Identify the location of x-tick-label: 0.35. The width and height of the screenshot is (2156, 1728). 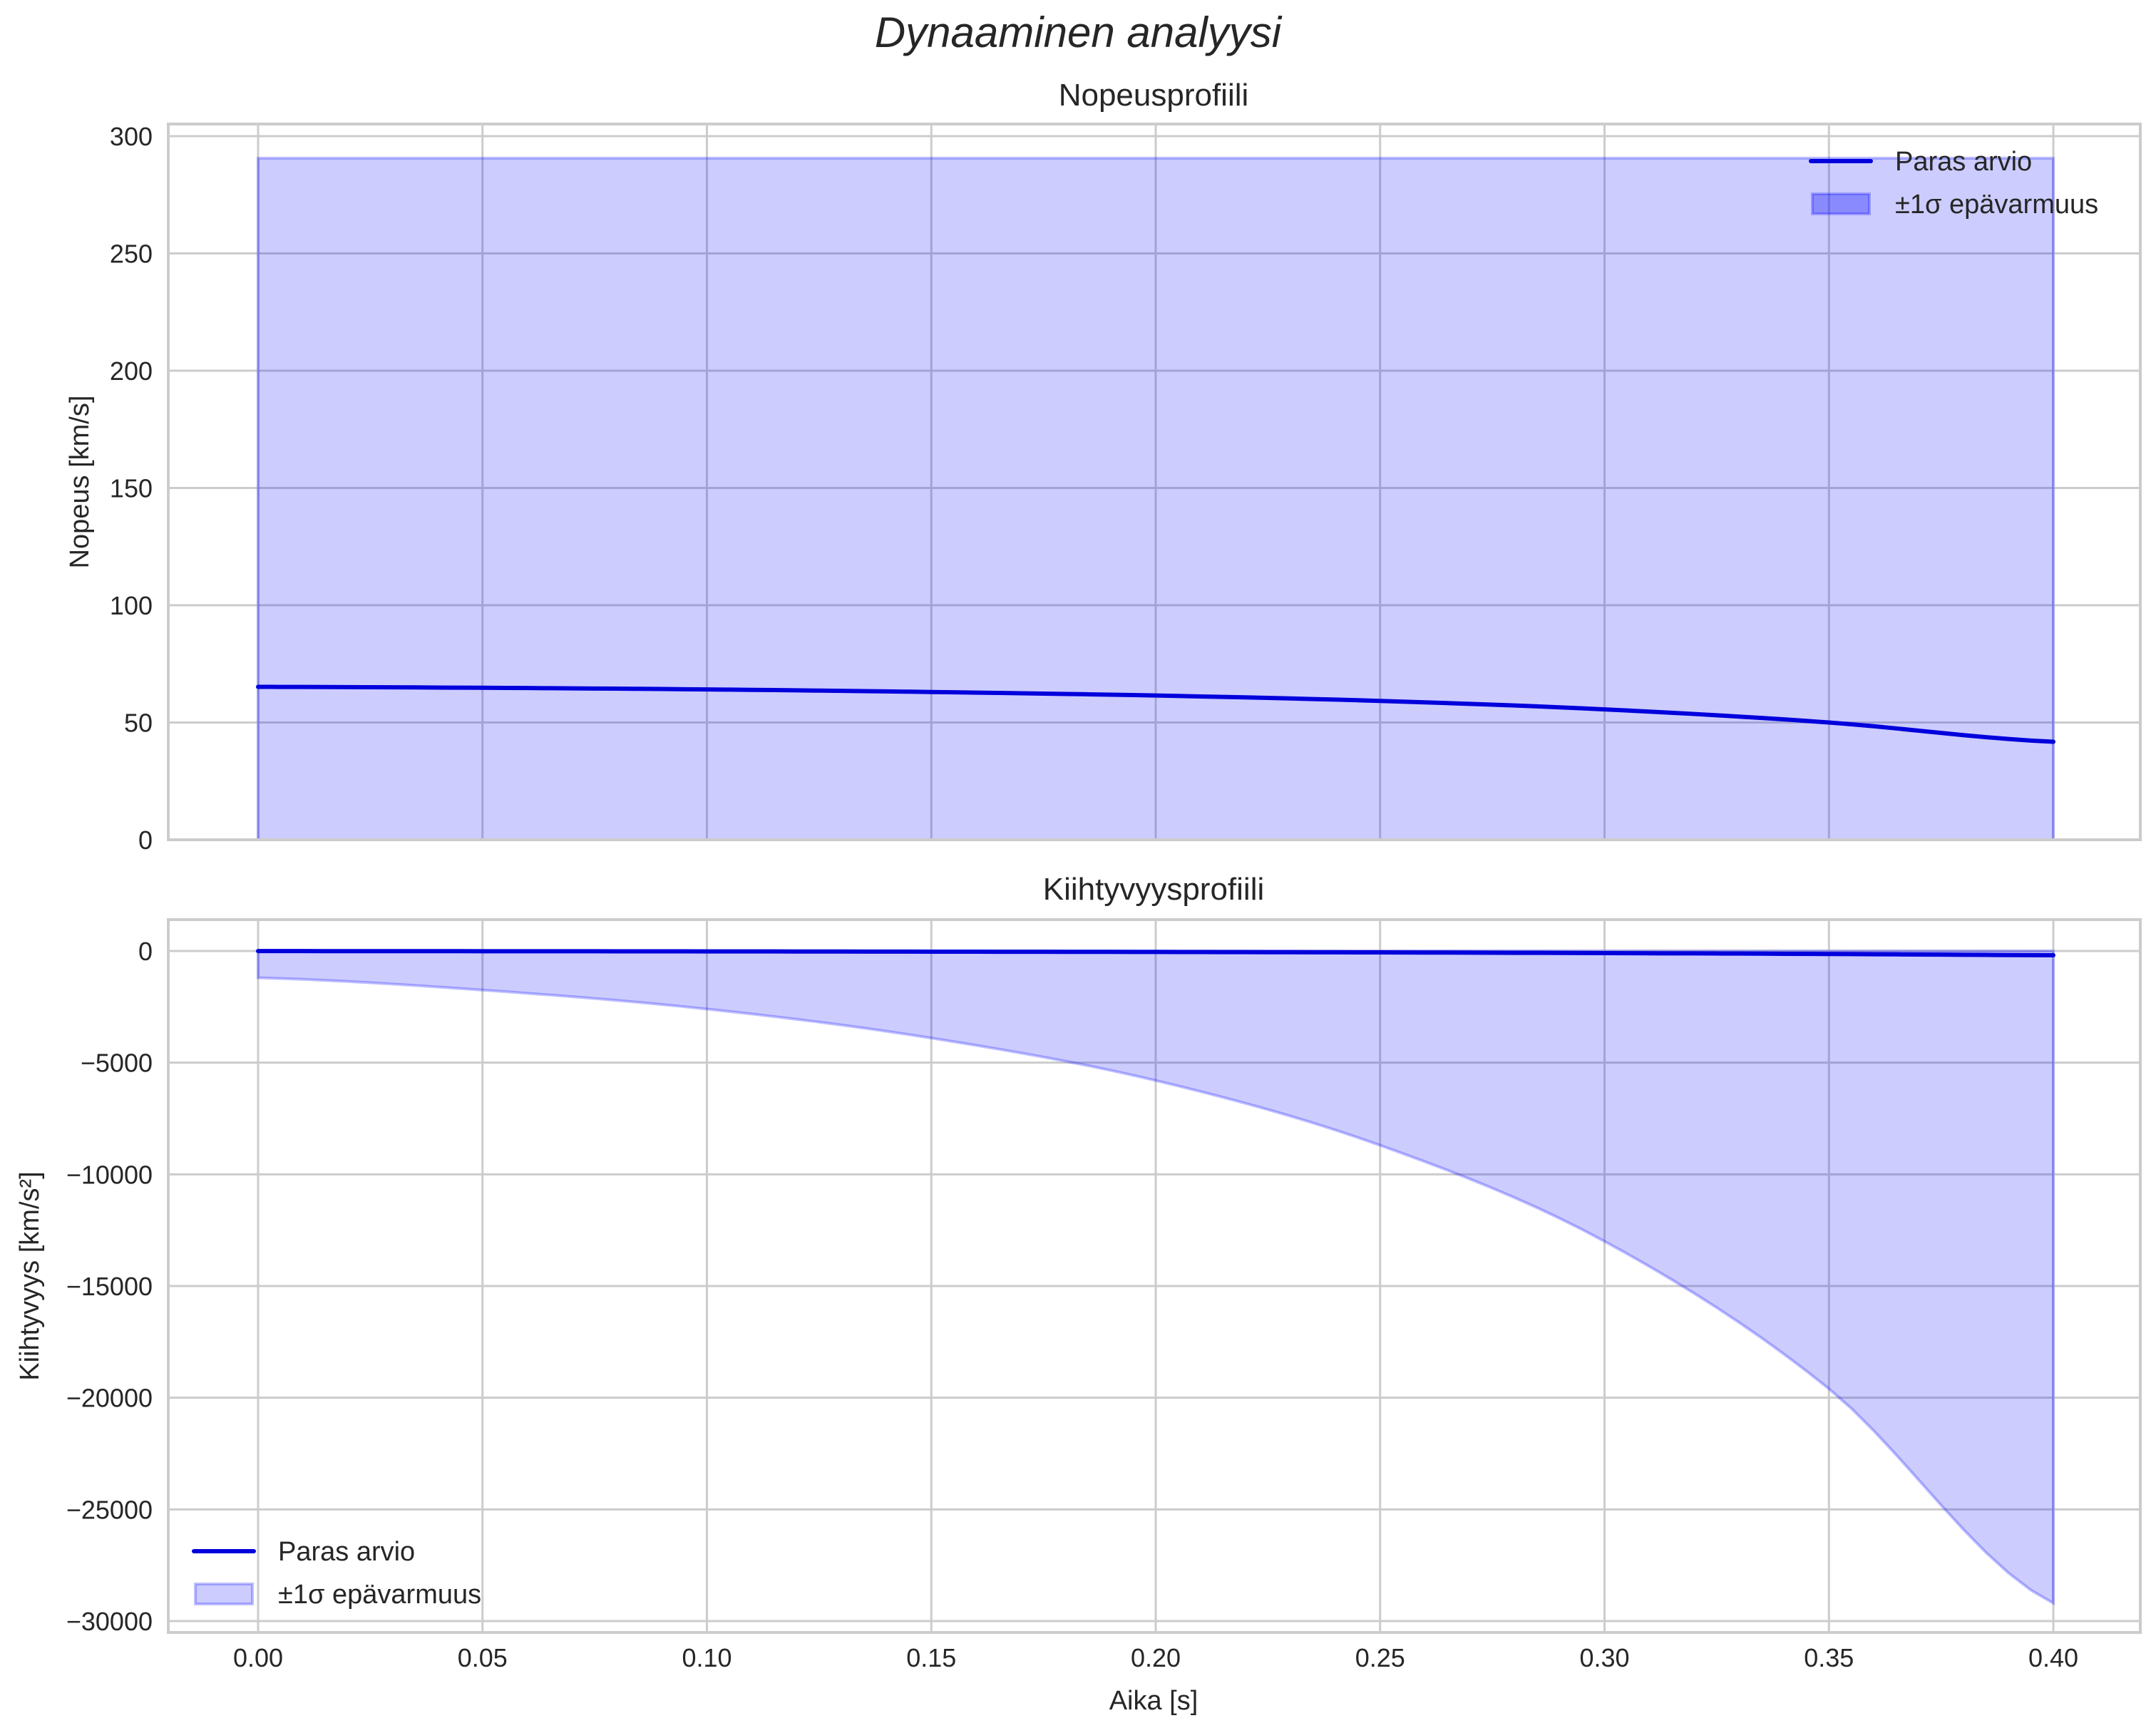
(1829, 1657).